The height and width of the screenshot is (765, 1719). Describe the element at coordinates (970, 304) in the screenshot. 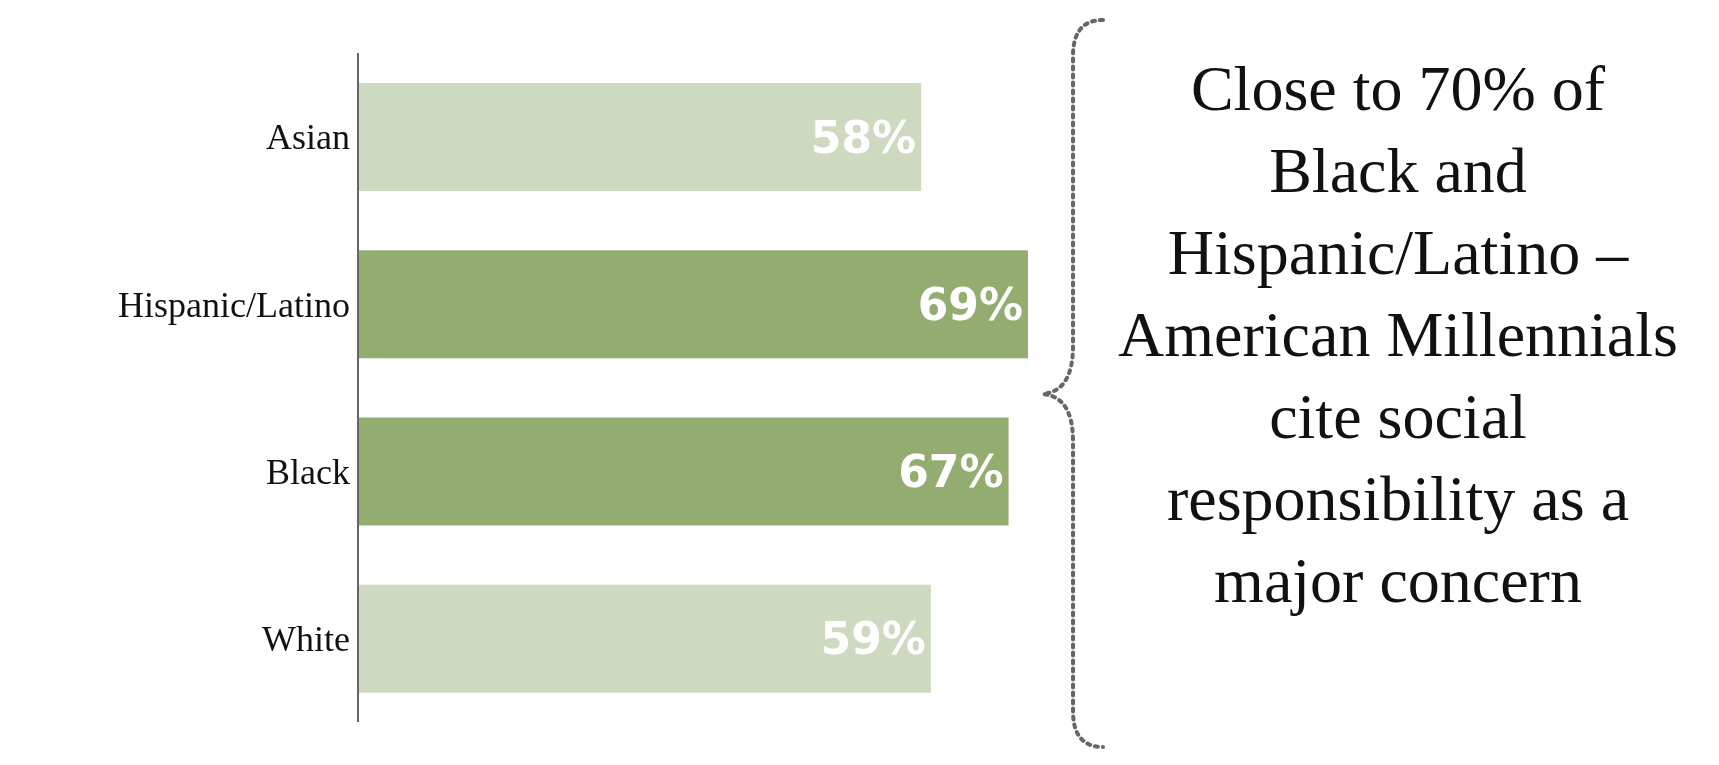

I see `data-label: 69%` at that location.